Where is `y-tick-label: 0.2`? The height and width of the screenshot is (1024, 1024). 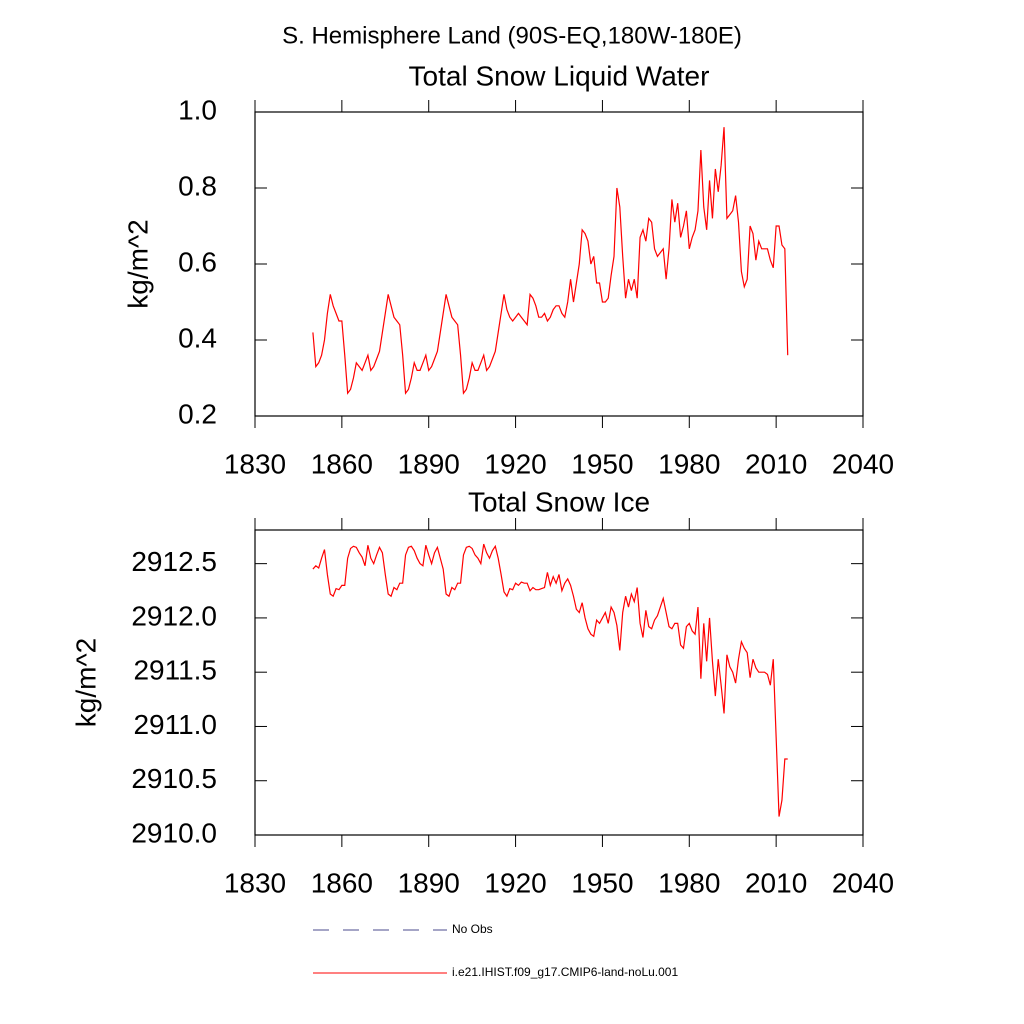
y-tick-label: 0.2 is located at coordinates (197, 413).